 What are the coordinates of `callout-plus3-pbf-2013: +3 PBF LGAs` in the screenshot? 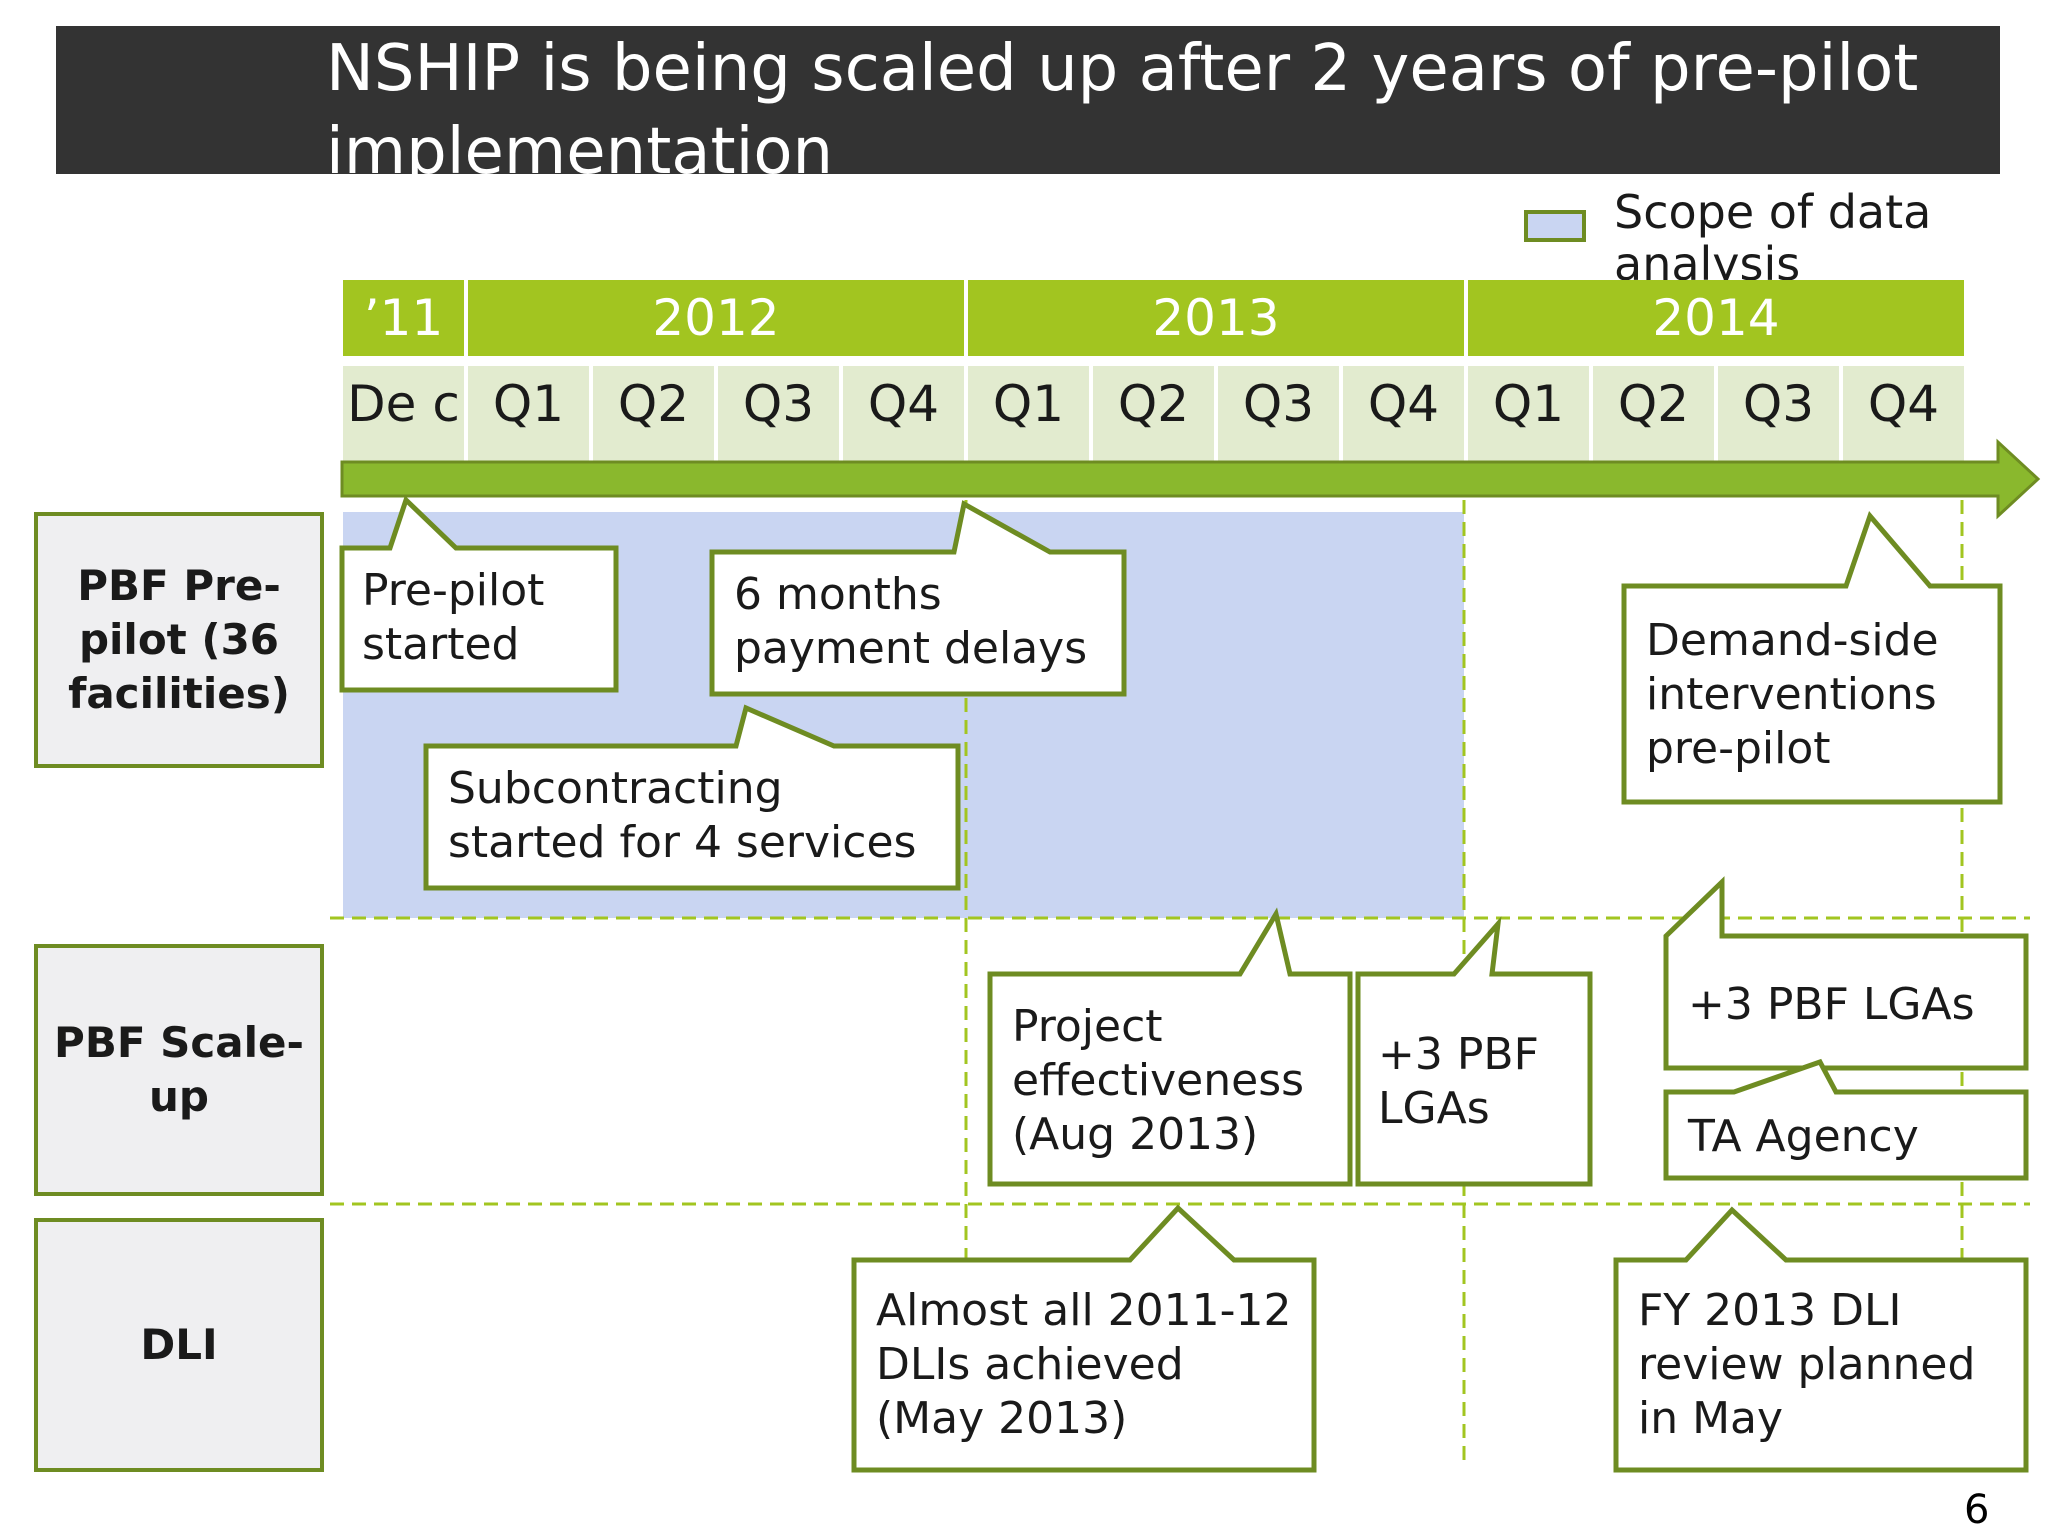 It's located at (1458, 1081).